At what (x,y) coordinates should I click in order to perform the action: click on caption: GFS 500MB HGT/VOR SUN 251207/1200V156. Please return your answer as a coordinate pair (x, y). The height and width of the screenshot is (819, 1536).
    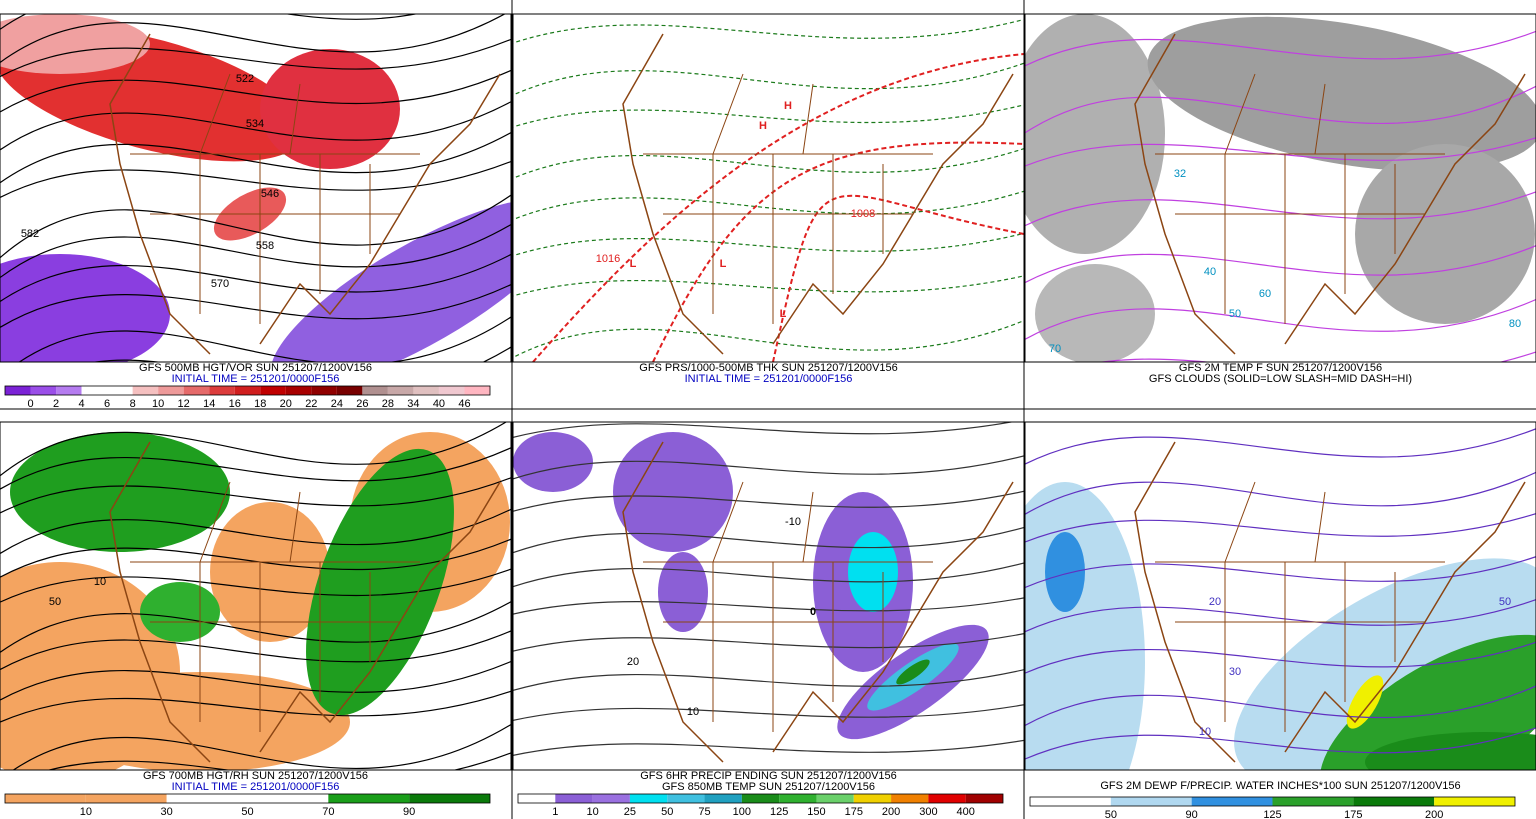
    Looking at the image, I should click on (255, 368).